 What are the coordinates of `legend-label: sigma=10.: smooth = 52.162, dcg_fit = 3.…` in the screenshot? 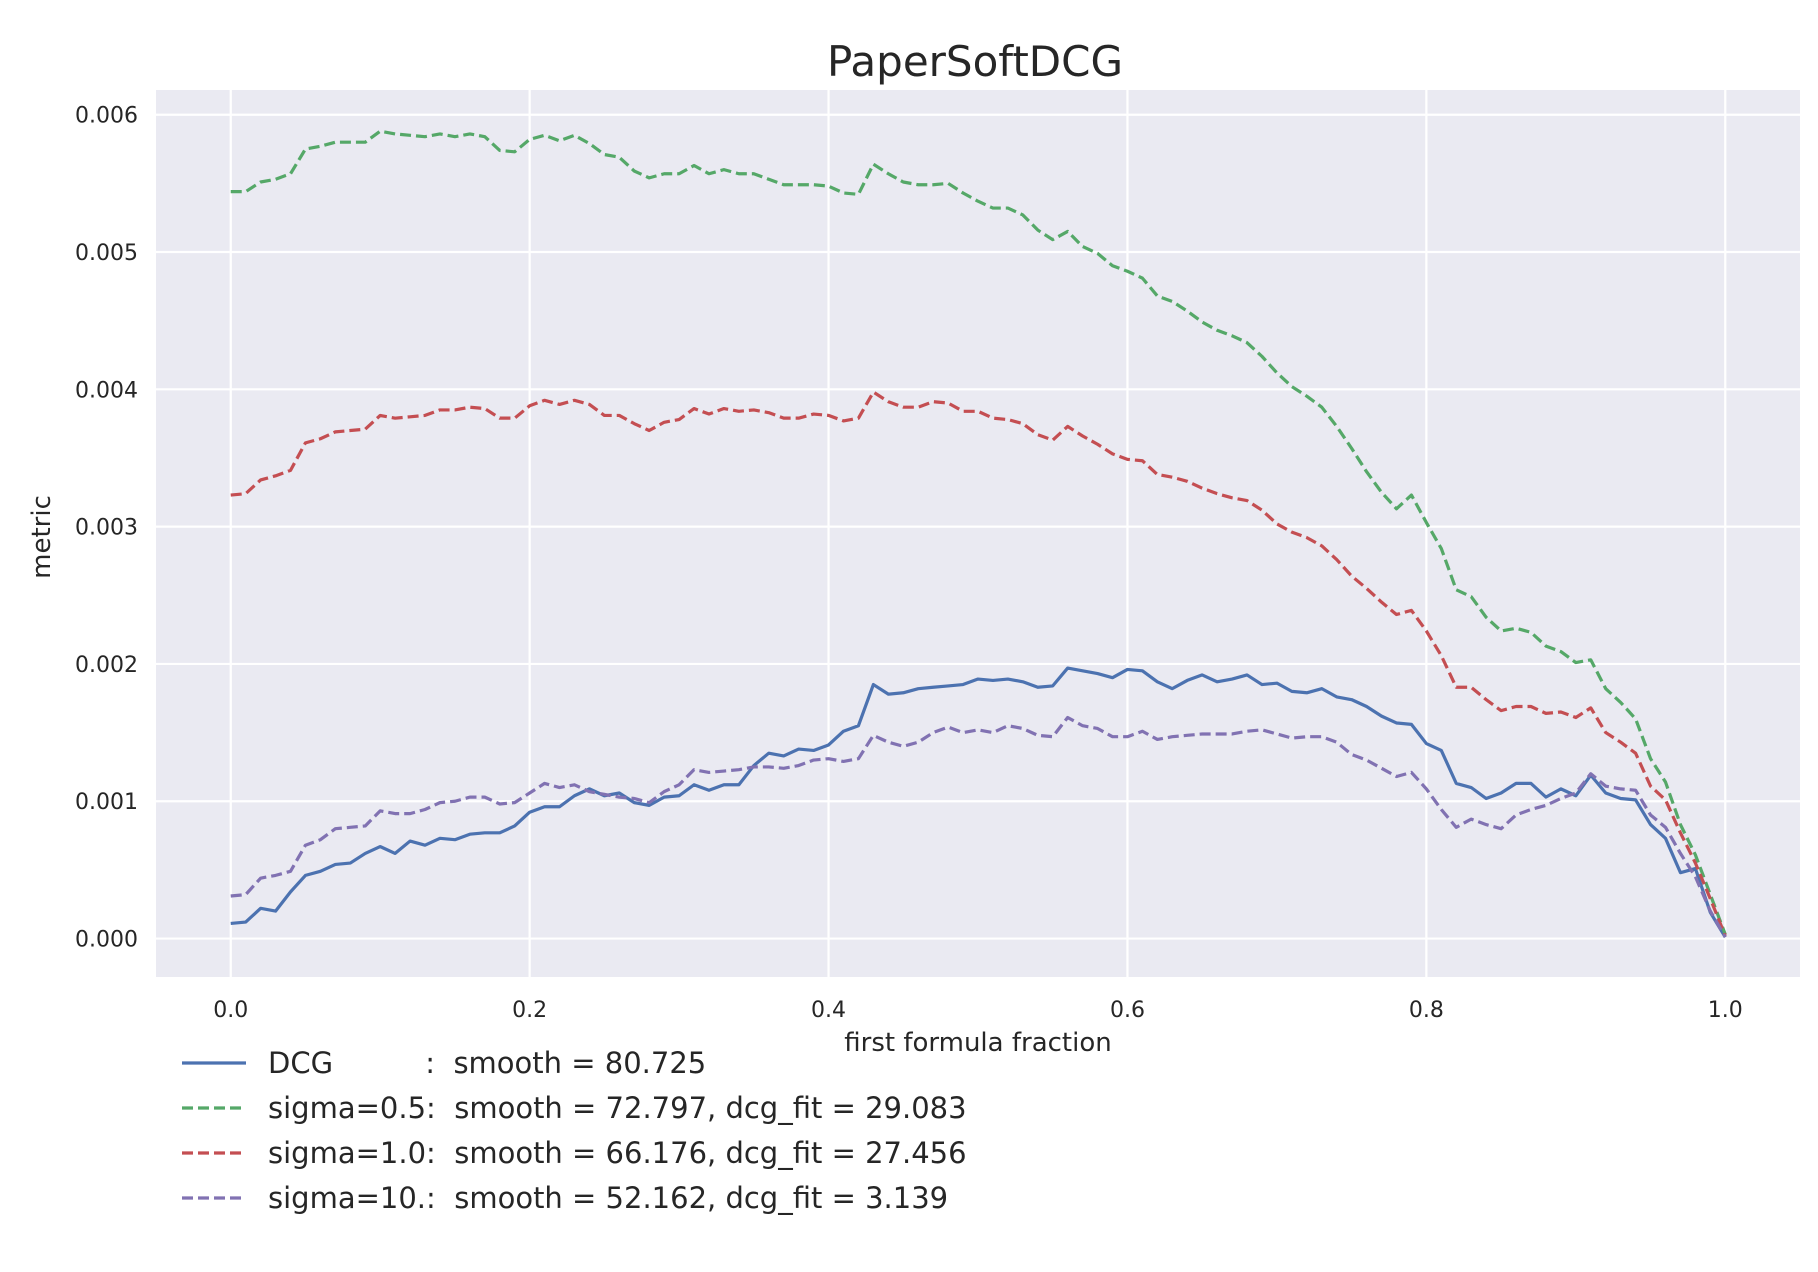 It's located at (608, 1198).